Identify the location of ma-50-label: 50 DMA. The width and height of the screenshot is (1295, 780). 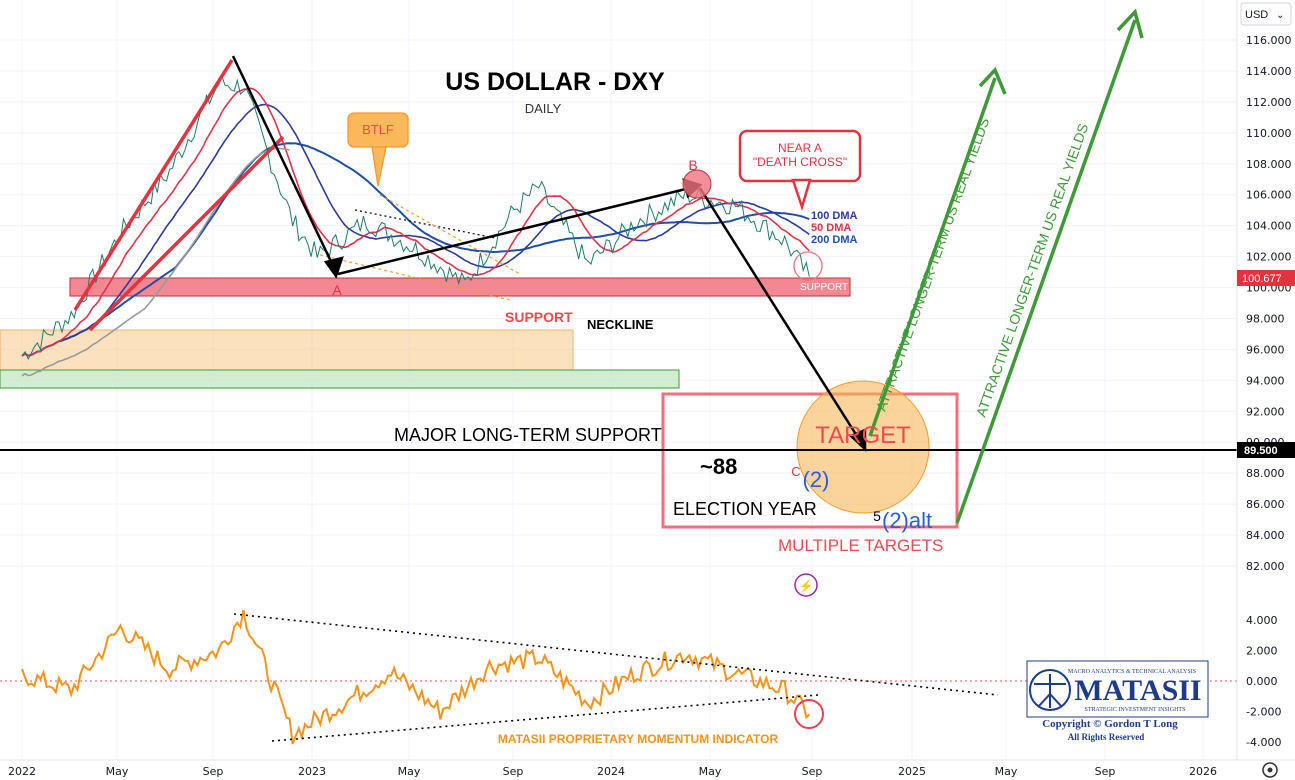
(831, 228).